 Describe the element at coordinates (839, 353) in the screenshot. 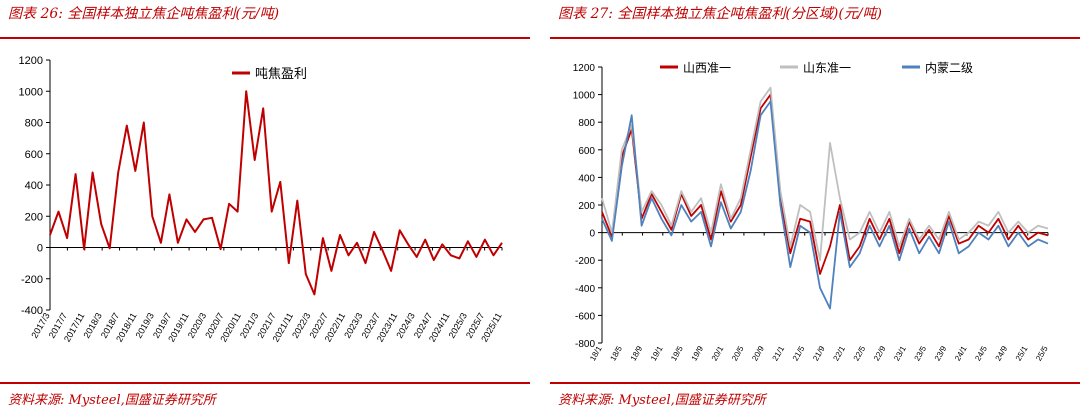

I see `x-tick-label: 22/1` at that location.